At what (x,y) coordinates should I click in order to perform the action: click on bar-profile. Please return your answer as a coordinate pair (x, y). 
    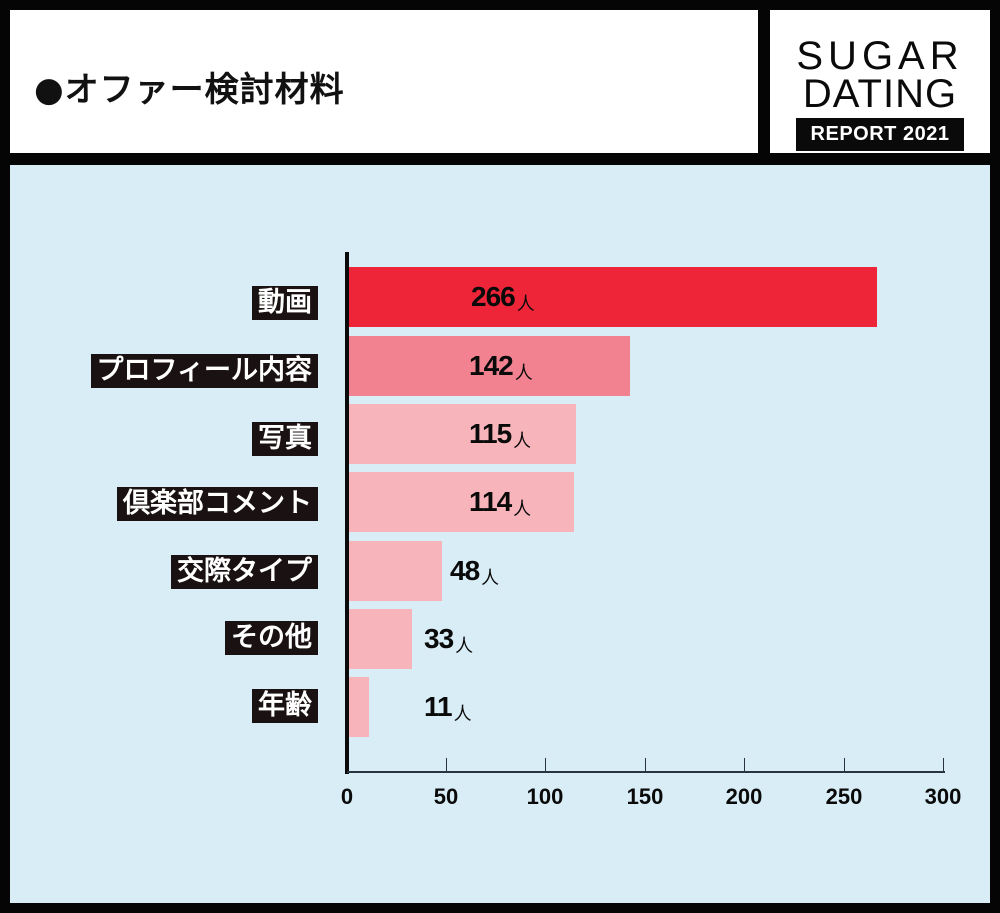
    Looking at the image, I should click on (489, 366).